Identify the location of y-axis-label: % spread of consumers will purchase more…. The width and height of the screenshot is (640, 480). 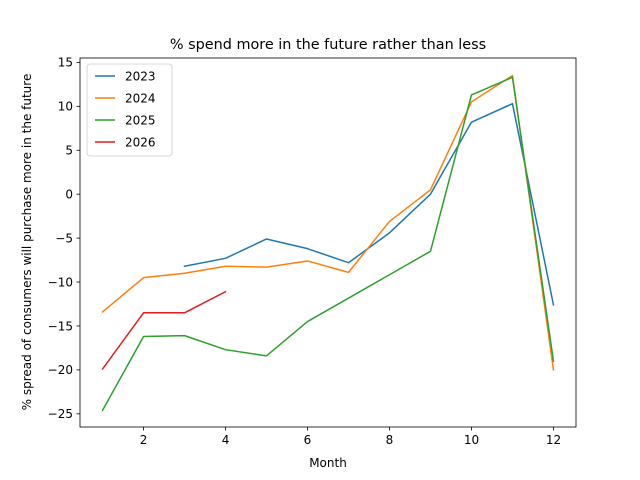
(27, 242).